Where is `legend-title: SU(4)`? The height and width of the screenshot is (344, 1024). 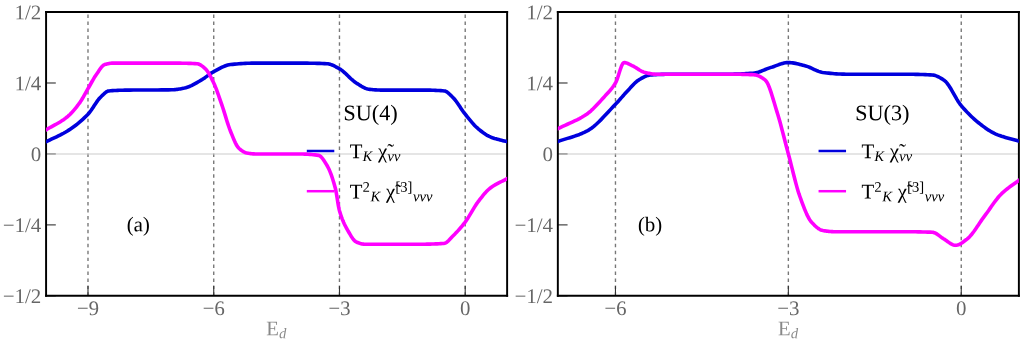 legend-title: SU(4) is located at coordinates (370, 114).